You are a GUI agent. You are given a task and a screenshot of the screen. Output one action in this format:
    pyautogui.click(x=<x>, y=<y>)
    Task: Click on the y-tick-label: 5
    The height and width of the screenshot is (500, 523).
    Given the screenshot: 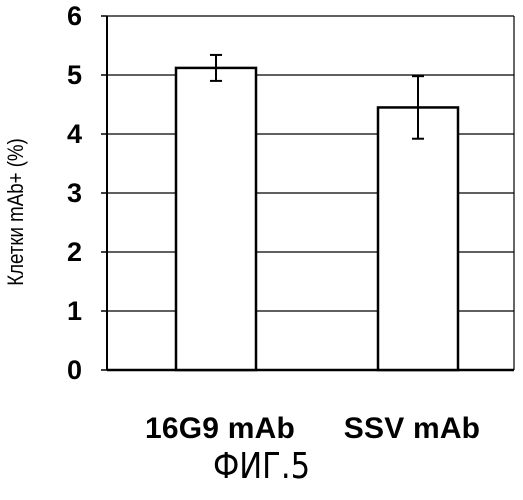 What is the action you would take?
    pyautogui.click(x=74, y=75)
    